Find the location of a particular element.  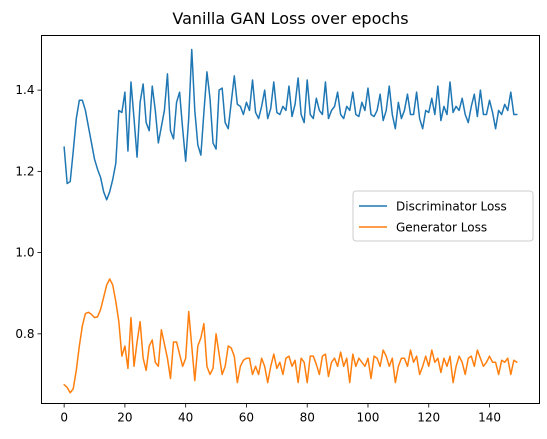

y-tick-label: 0.8 is located at coordinates (24, 334).